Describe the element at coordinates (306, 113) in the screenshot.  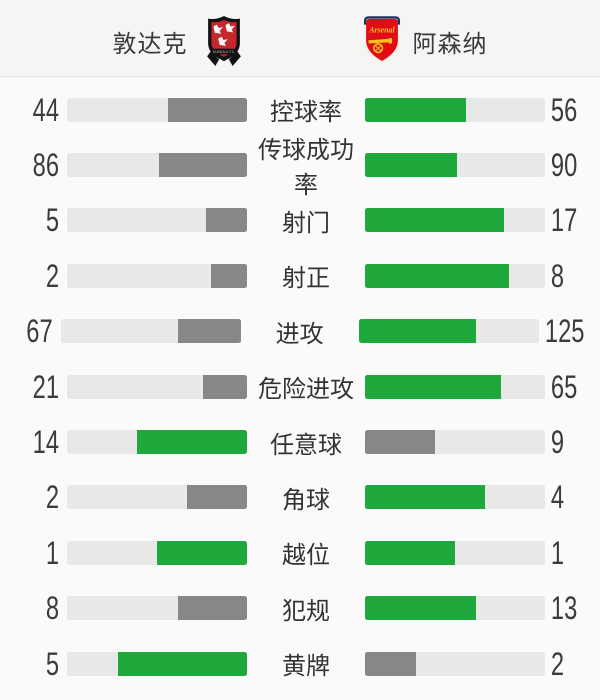
I see `stat-label: 控球率` at that location.